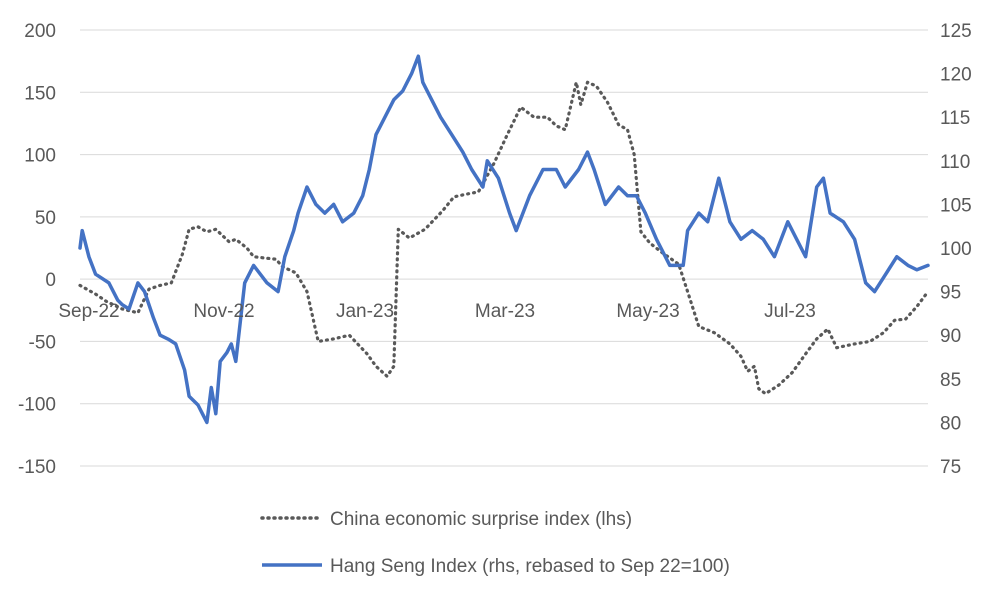 Image resolution: width=1000 pixels, height=600 pixels. Describe the element at coordinates (955, 162) in the screenshot. I see `right-tick-label: 110` at that location.